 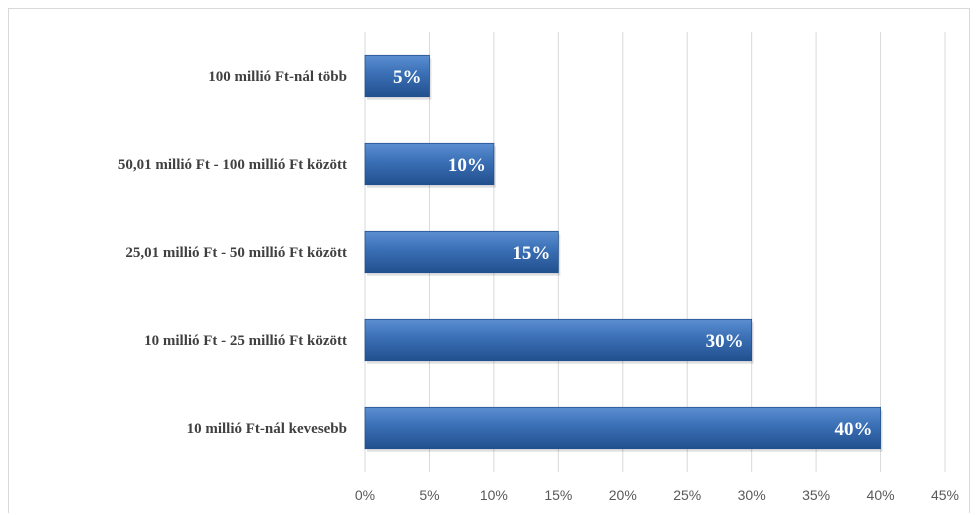 What do you see at coordinates (236, 253) in the screenshot?
I see `category-label: 25,01 millió Ft - 50 millió Ft között` at bounding box center [236, 253].